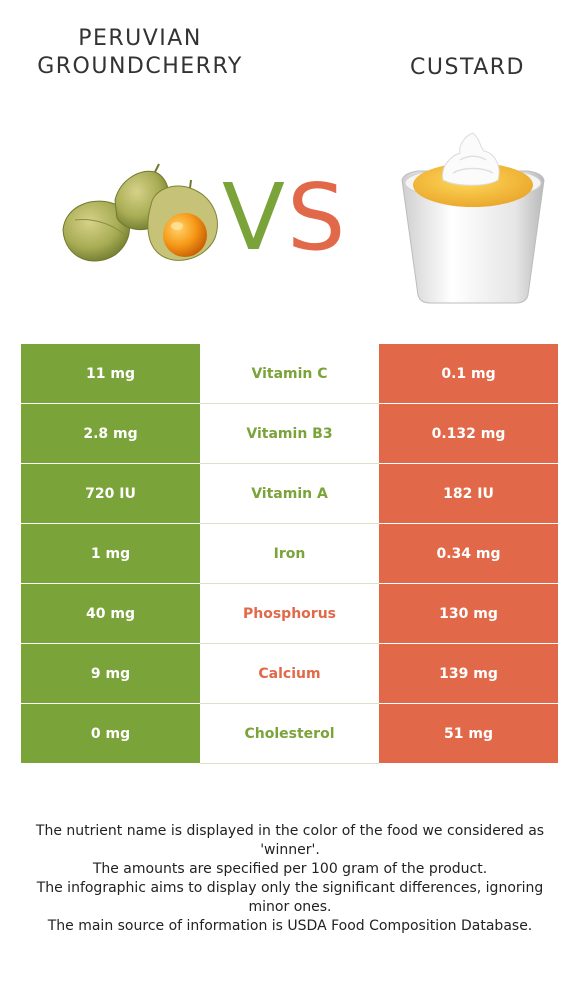  I want to click on groundcherry-image, so click(140, 212).